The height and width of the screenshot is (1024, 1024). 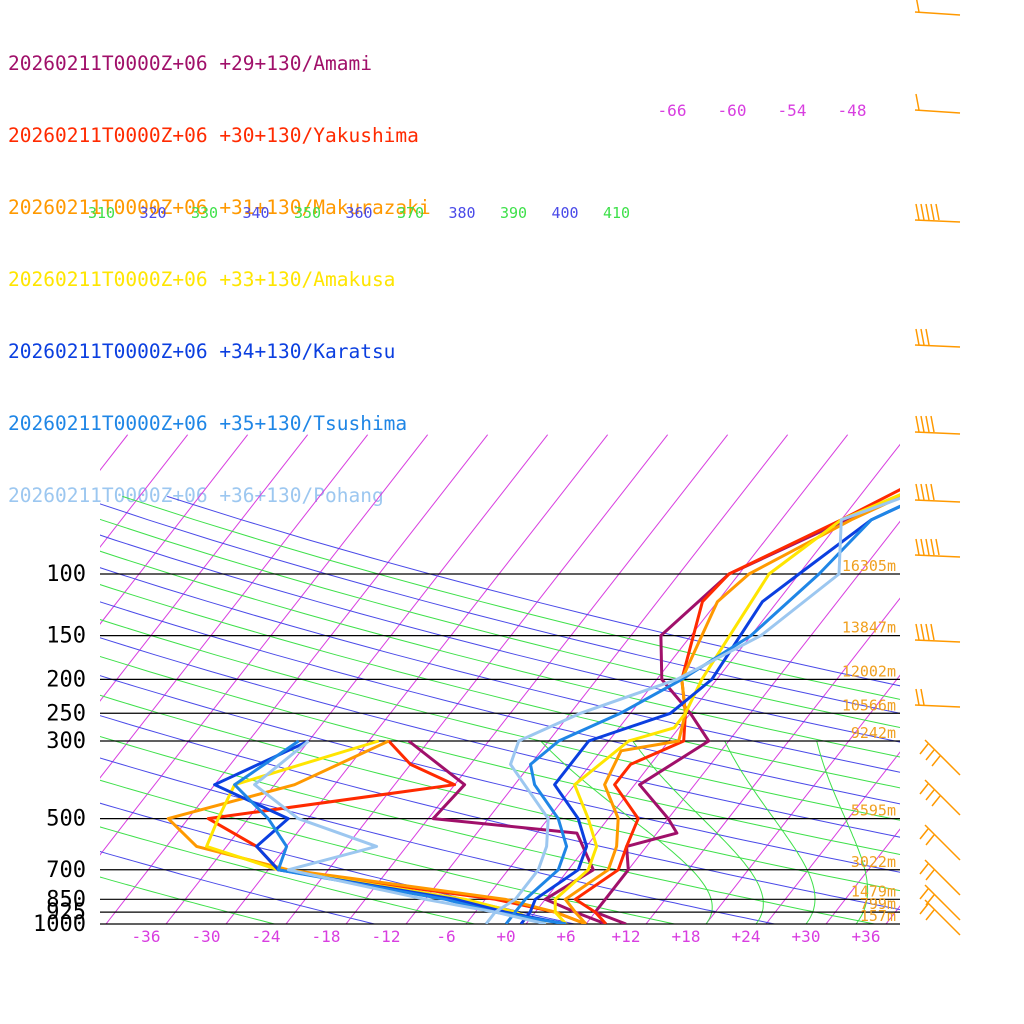 What do you see at coordinates (505, 936) in the screenshot?
I see `temperature-tick-label: +0` at bounding box center [505, 936].